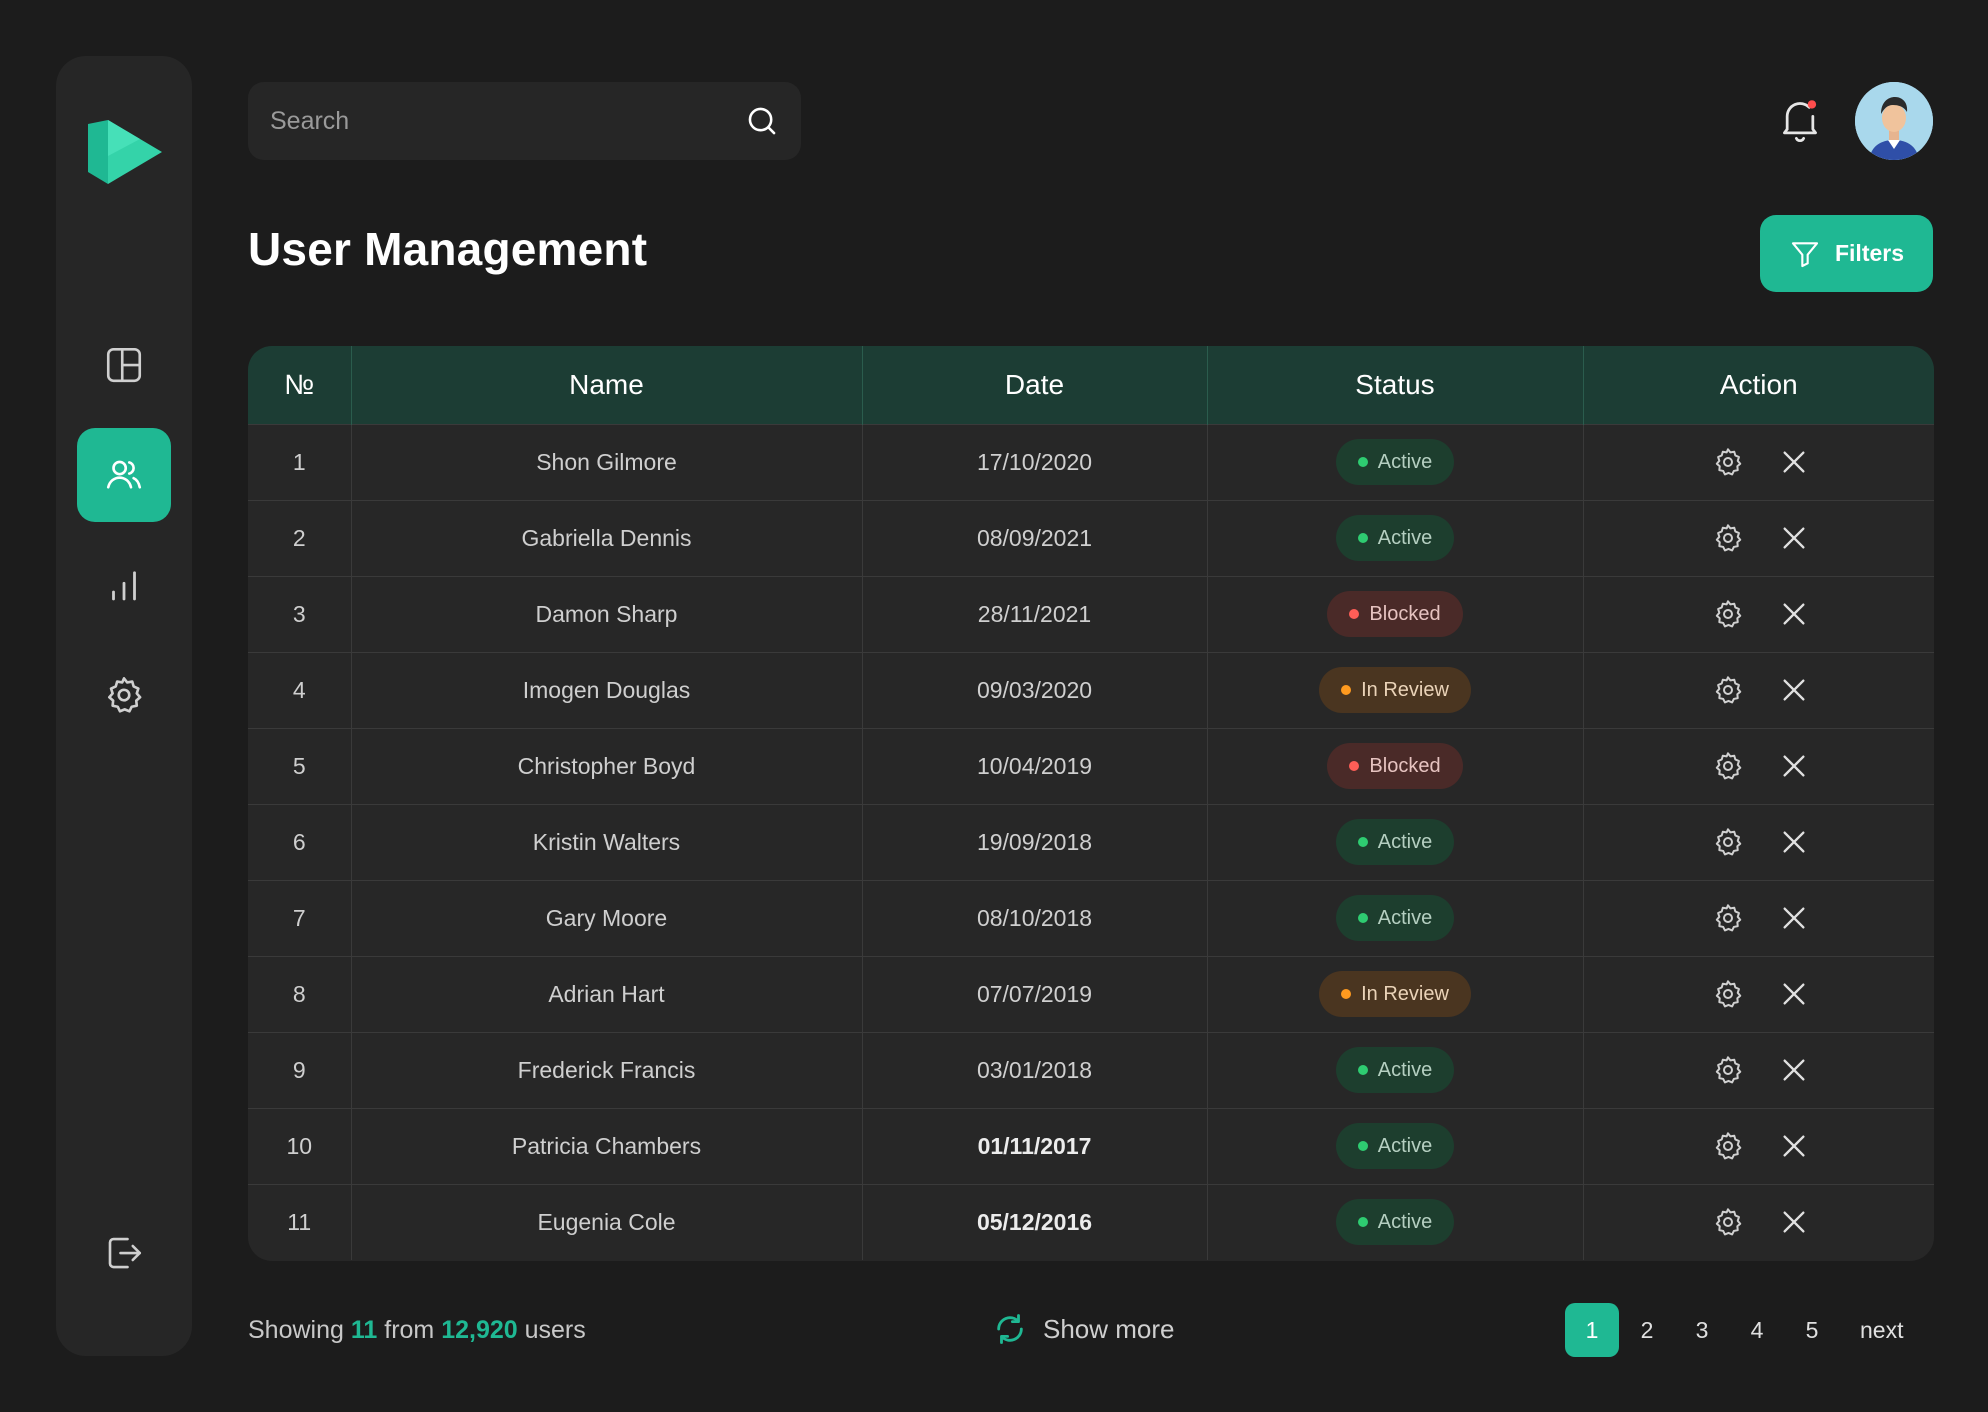 Image resolution: width=1988 pixels, height=1412 pixels. Describe the element at coordinates (1084, 1329) in the screenshot. I see `show-more-button: Show more` at that location.